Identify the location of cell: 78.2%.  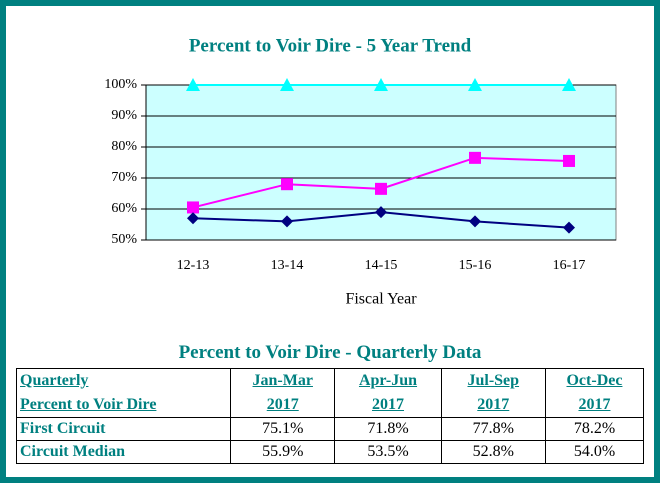
(594, 429).